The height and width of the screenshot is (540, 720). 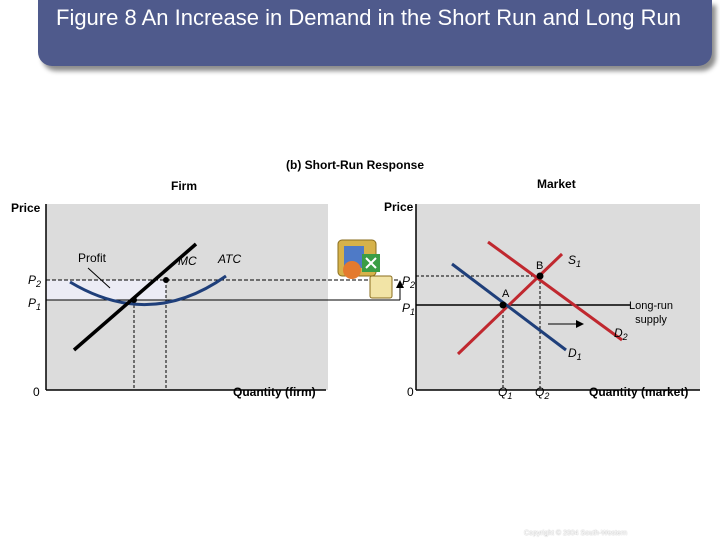 What do you see at coordinates (651, 313) in the screenshot?
I see `long-run-supply-label: Long-run supply` at bounding box center [651, 313].